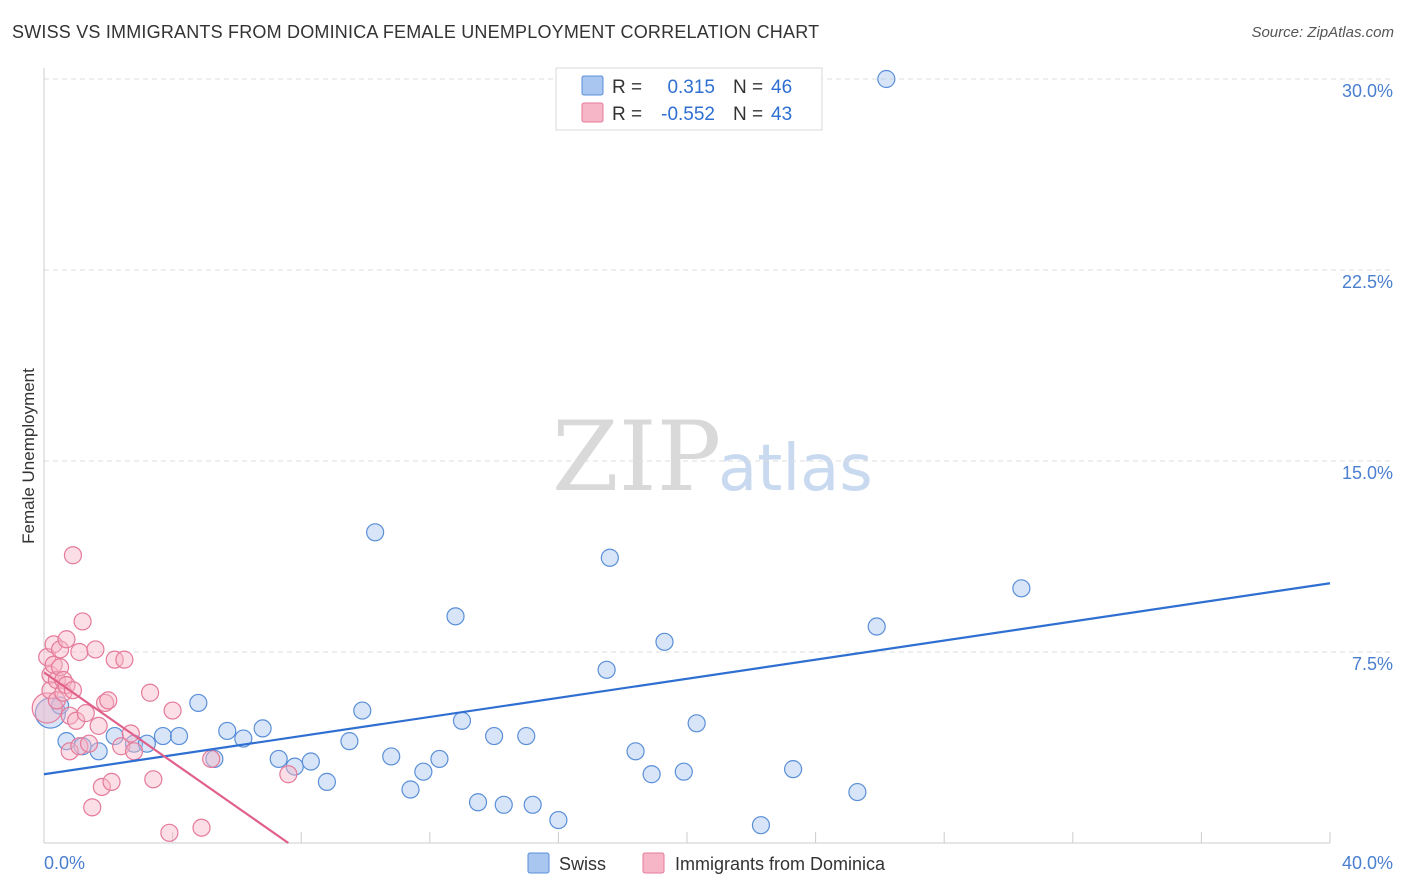 The image size is (1406, 892). Describe the element at coordinates (689, 99) in the screenshot. I see `correlation-legend: R = 0.315 N = 46 R = -0.552 N = 43` at that location.